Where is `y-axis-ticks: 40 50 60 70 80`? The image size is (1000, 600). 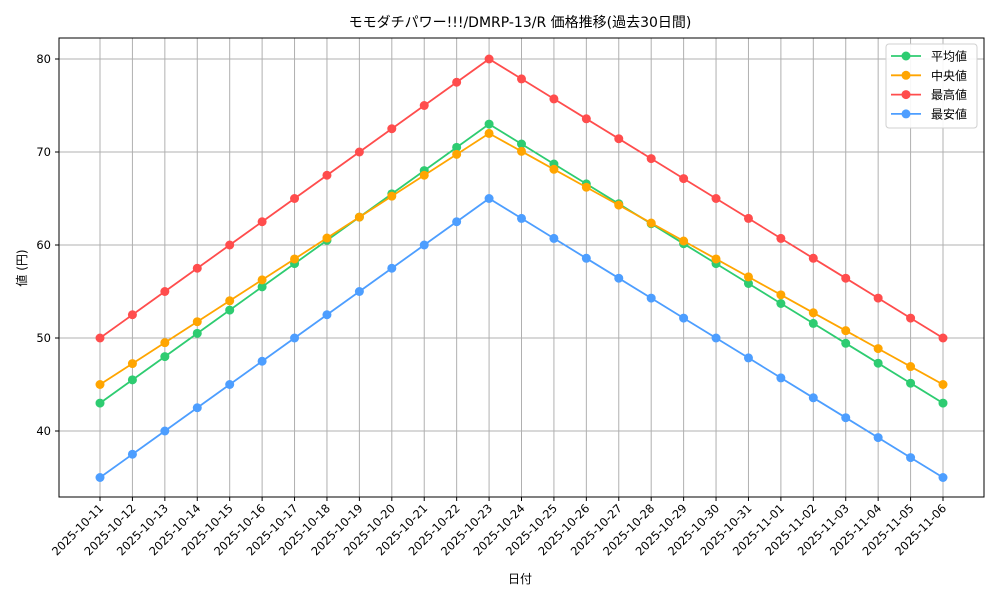
y-axis-ticks: 40 50 60 70 80 is located at coordinates (47, 245).